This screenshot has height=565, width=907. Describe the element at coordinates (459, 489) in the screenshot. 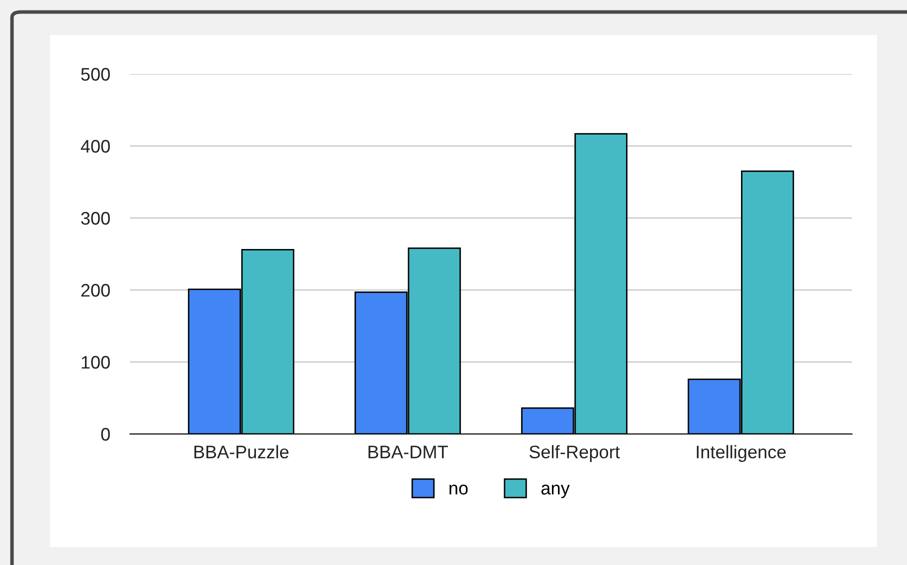

I see `legend-label: no` at that location.